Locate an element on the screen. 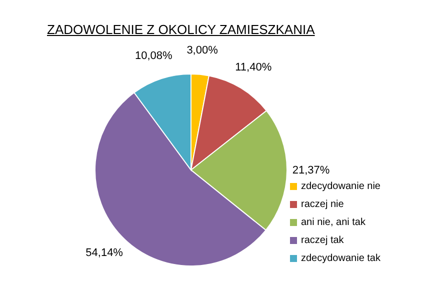 The width and height of the screenshot is (439, 284). data-label: 21,37% is located at coordinates (311, 170).